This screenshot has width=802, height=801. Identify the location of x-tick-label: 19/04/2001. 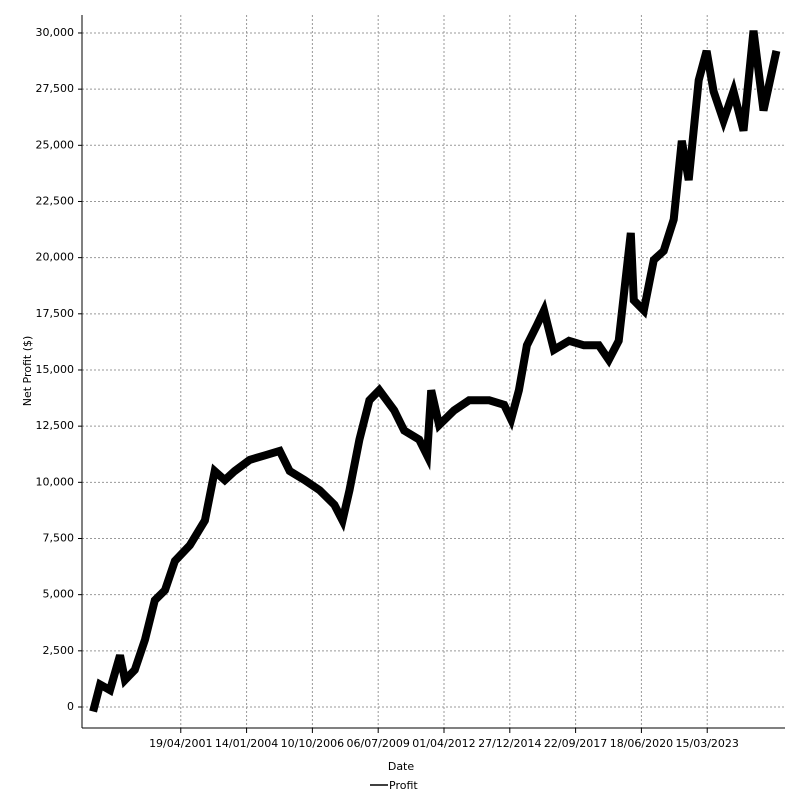
(180, 743).